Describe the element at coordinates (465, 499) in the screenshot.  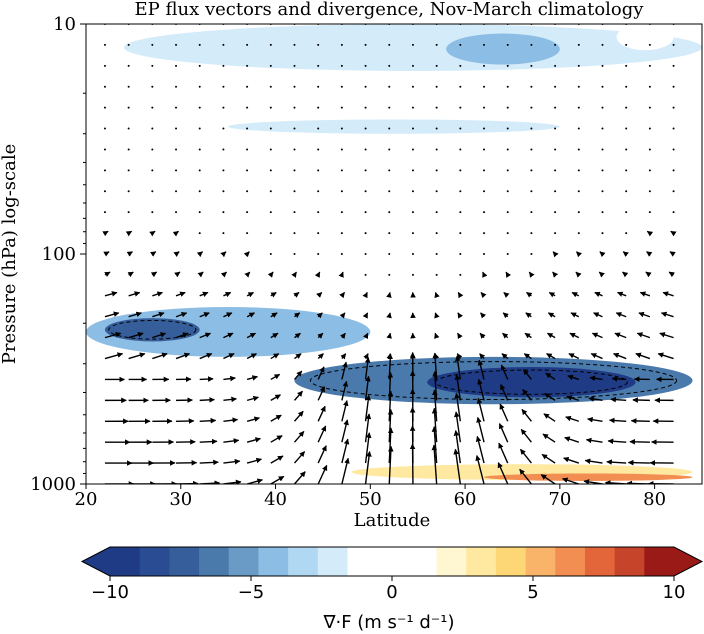
I see `x-tick-label: 60` at that location.